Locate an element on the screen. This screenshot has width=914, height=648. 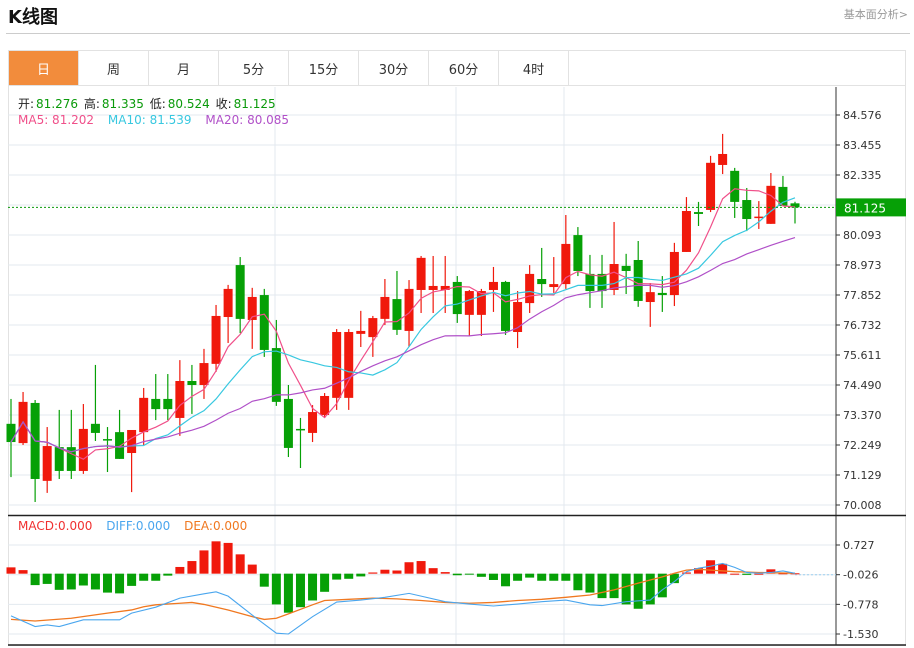
current-price-badge is located at coordinates (871, 207).